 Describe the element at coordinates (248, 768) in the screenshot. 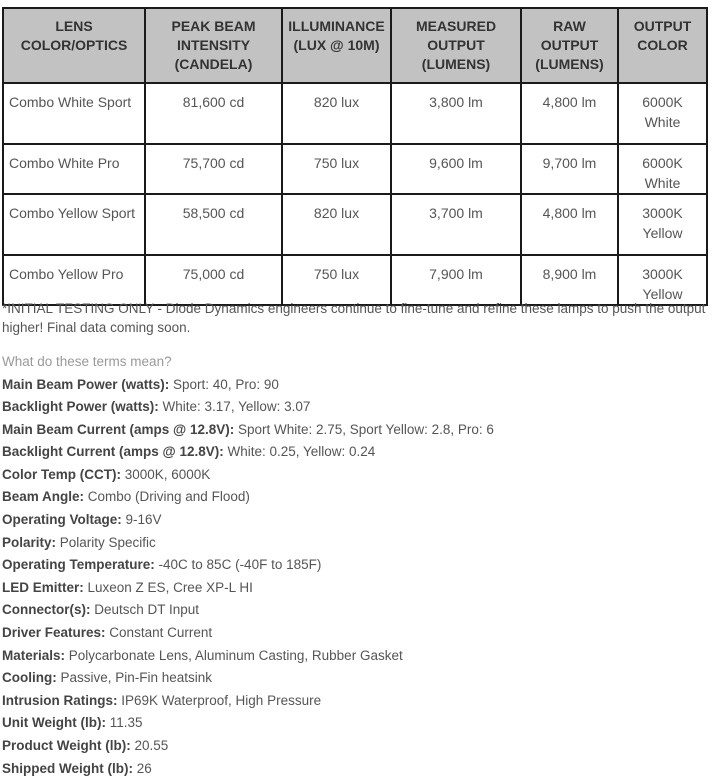

I see `spec-item: Shipped Weight (lb): 26` at that location.